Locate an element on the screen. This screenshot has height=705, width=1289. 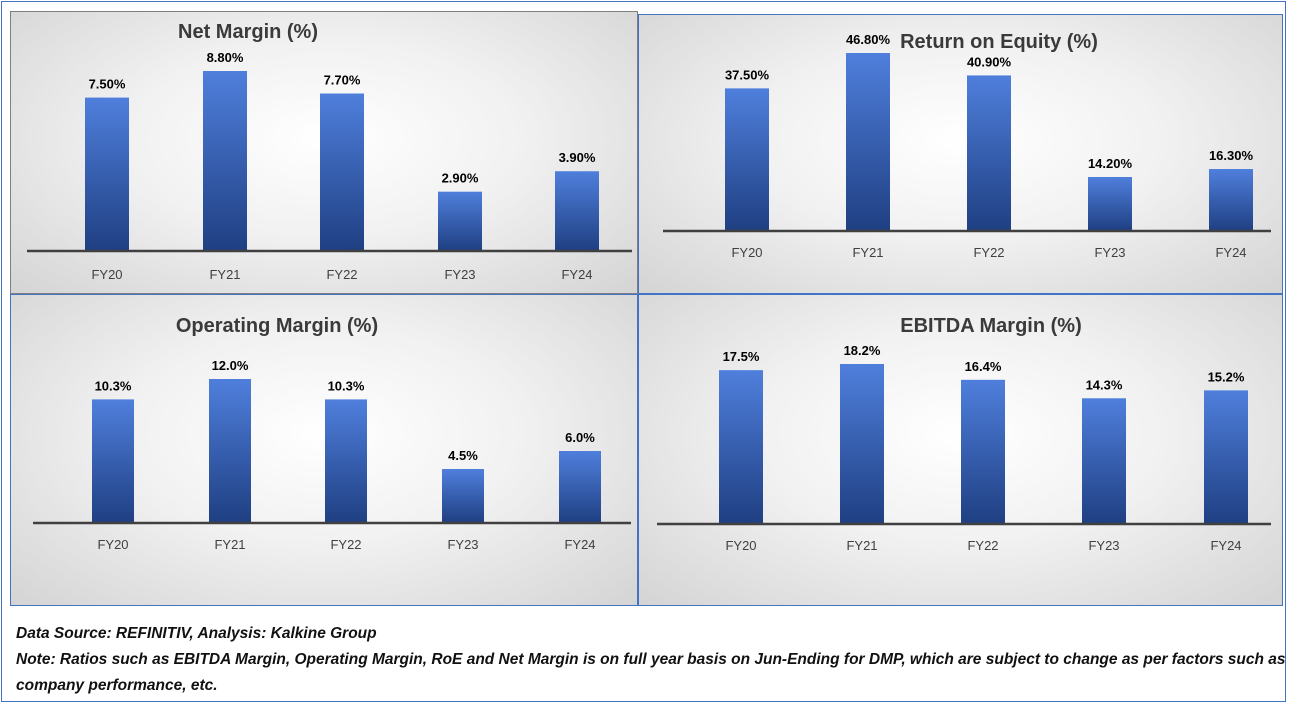
data-label-fy24: 3.90% is located at coordinates (577, 157).